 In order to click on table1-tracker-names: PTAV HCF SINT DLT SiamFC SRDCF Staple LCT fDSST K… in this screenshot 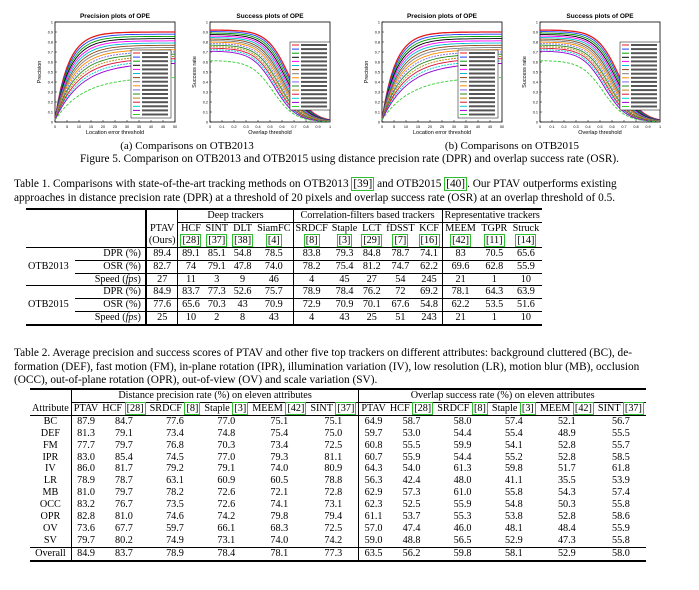, I will do `click(284, 228)`.